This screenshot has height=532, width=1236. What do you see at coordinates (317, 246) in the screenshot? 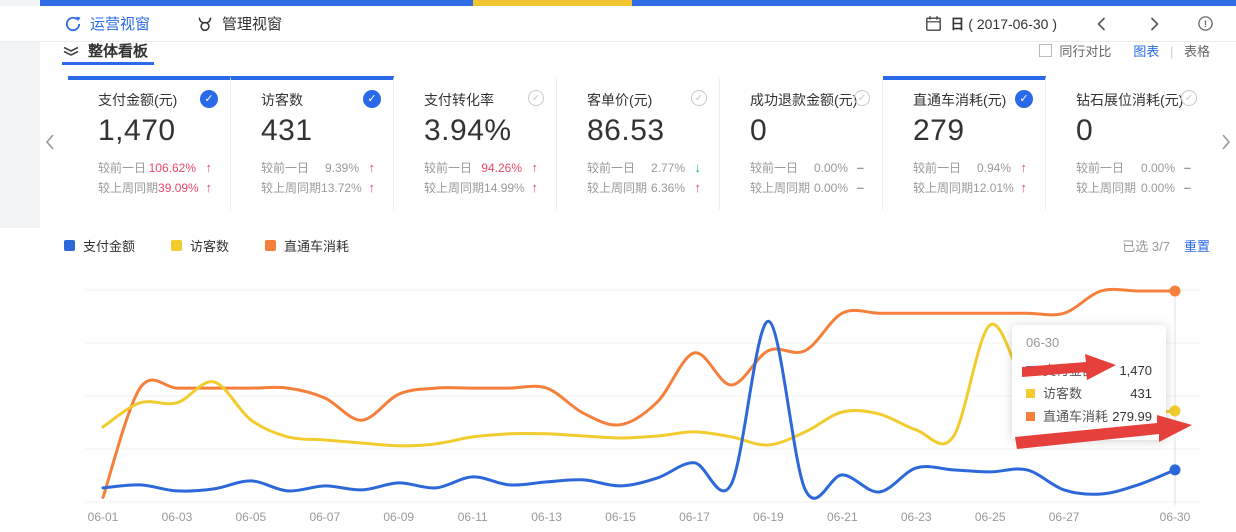
I see `legend-label: 直通车消耗` at bounding box center [317, 246].